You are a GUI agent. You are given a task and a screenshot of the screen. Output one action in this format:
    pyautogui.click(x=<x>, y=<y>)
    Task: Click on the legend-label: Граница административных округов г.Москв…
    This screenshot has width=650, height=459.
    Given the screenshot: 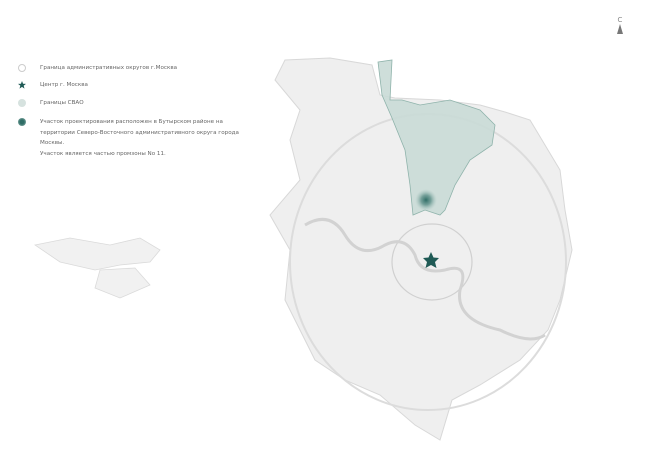 What is the action you would take?
    pyautogui.click(x=109, y=68)
    